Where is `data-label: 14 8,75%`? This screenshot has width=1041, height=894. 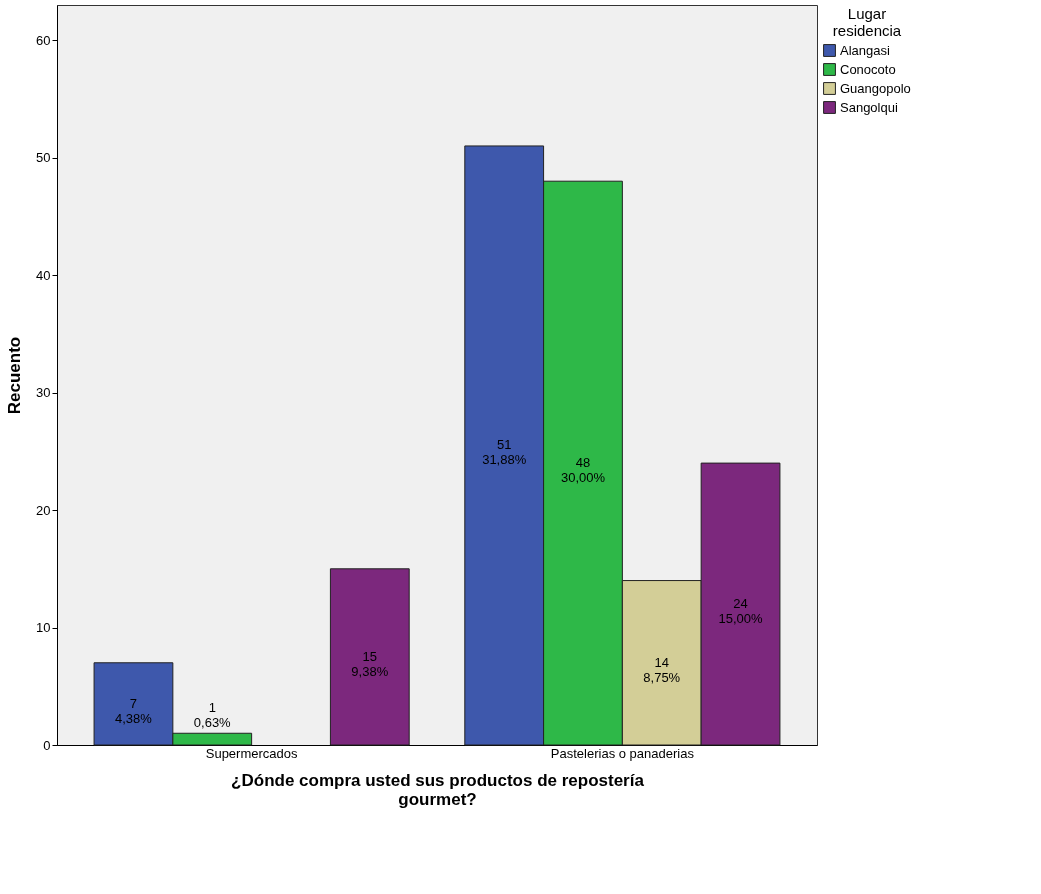
data-label: 14 8,75% is located at coordinates (662, 669).